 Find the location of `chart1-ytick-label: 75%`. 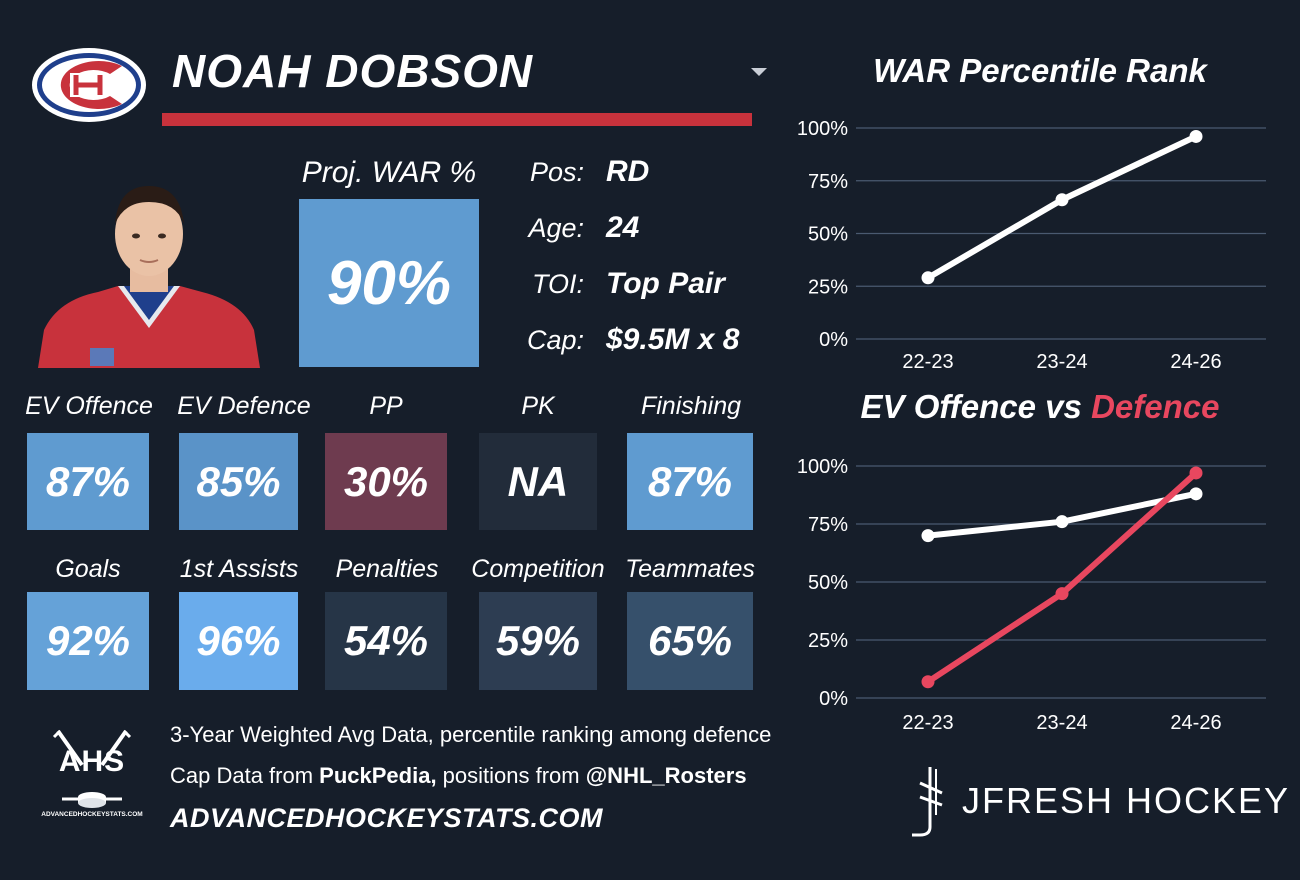

chart1-ytick-label: 75% is located at coordinates (828, 182).